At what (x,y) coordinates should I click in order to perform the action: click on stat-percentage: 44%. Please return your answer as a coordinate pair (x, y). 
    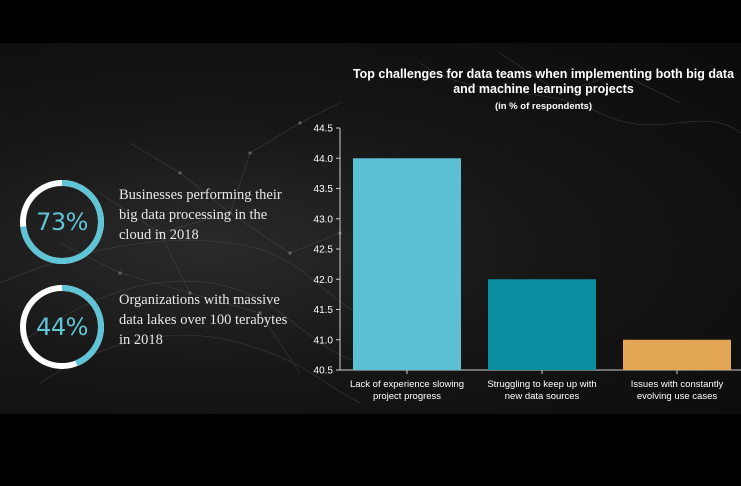
    Looking at the image, I should click on (62, 327).